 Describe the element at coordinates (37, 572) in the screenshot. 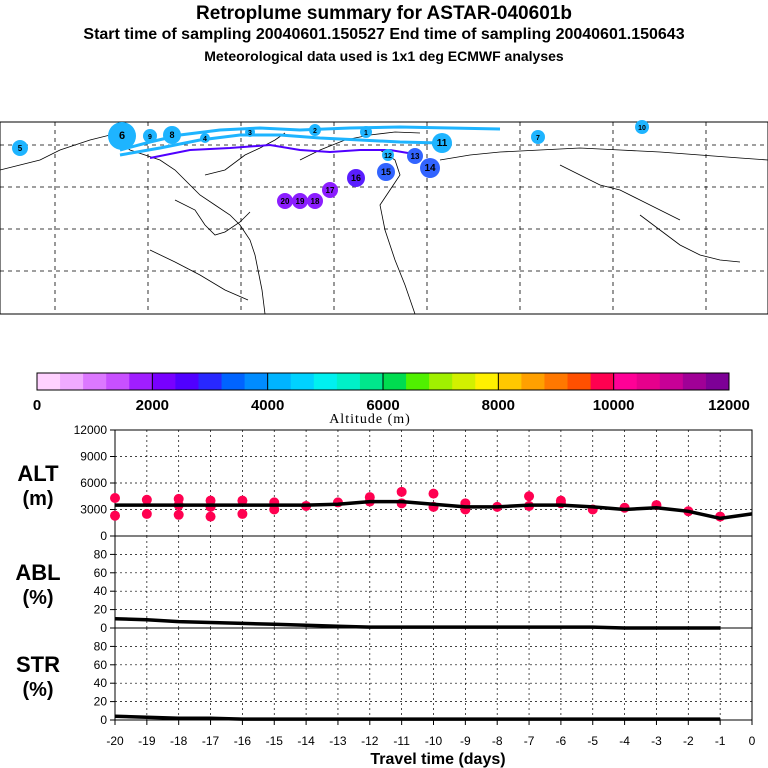

I see `y-axis-label: ABL` at that location.